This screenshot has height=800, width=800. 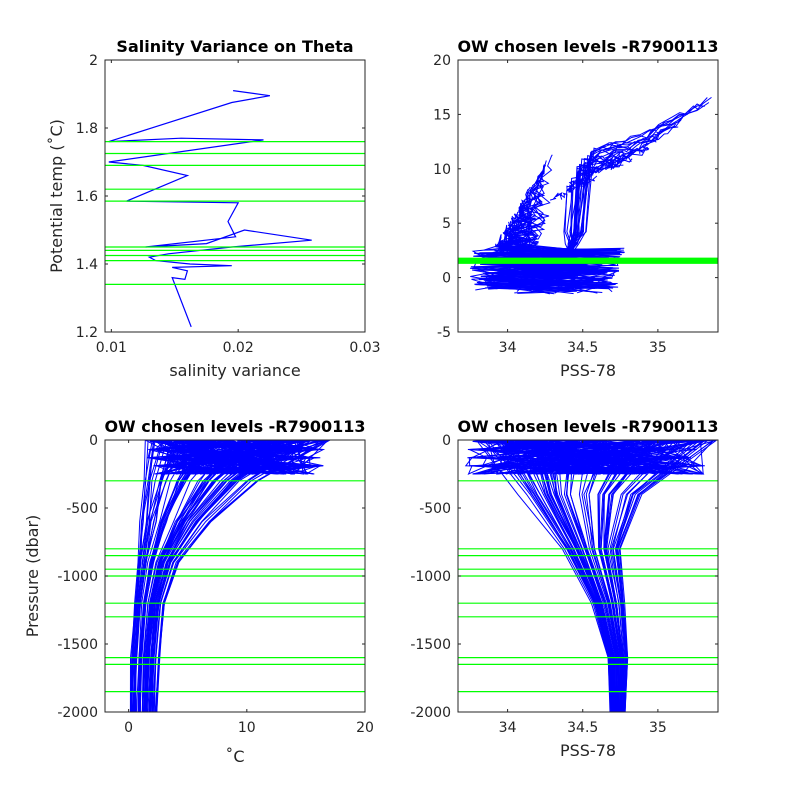 I want to click on y-axis-label: Potential temp (˚C), so click(x=56, y=196).